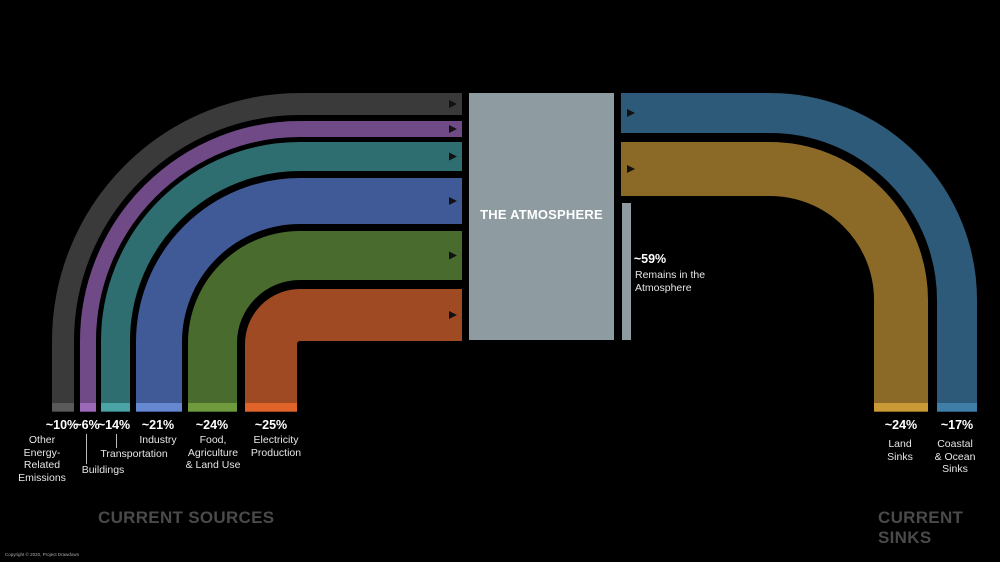 Image resolution: width=1000 pixels, height=562 pixels. Describe the element at coordinates (88, 407) in the screenshot. I see `swatch-buildings` at that location.